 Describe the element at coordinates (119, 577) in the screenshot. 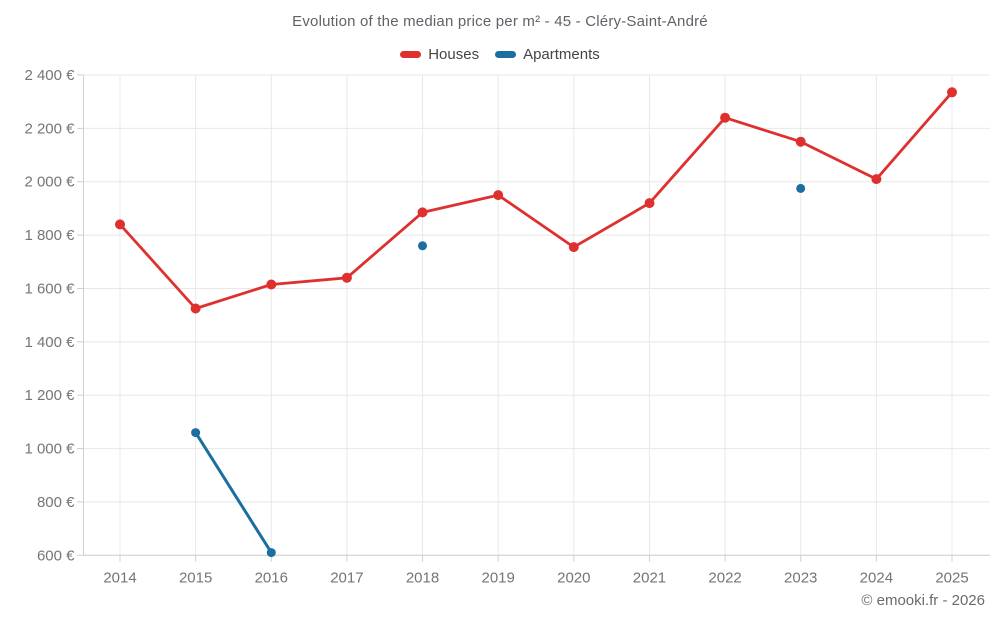

I see `x-axis-label: 2014` at that location.